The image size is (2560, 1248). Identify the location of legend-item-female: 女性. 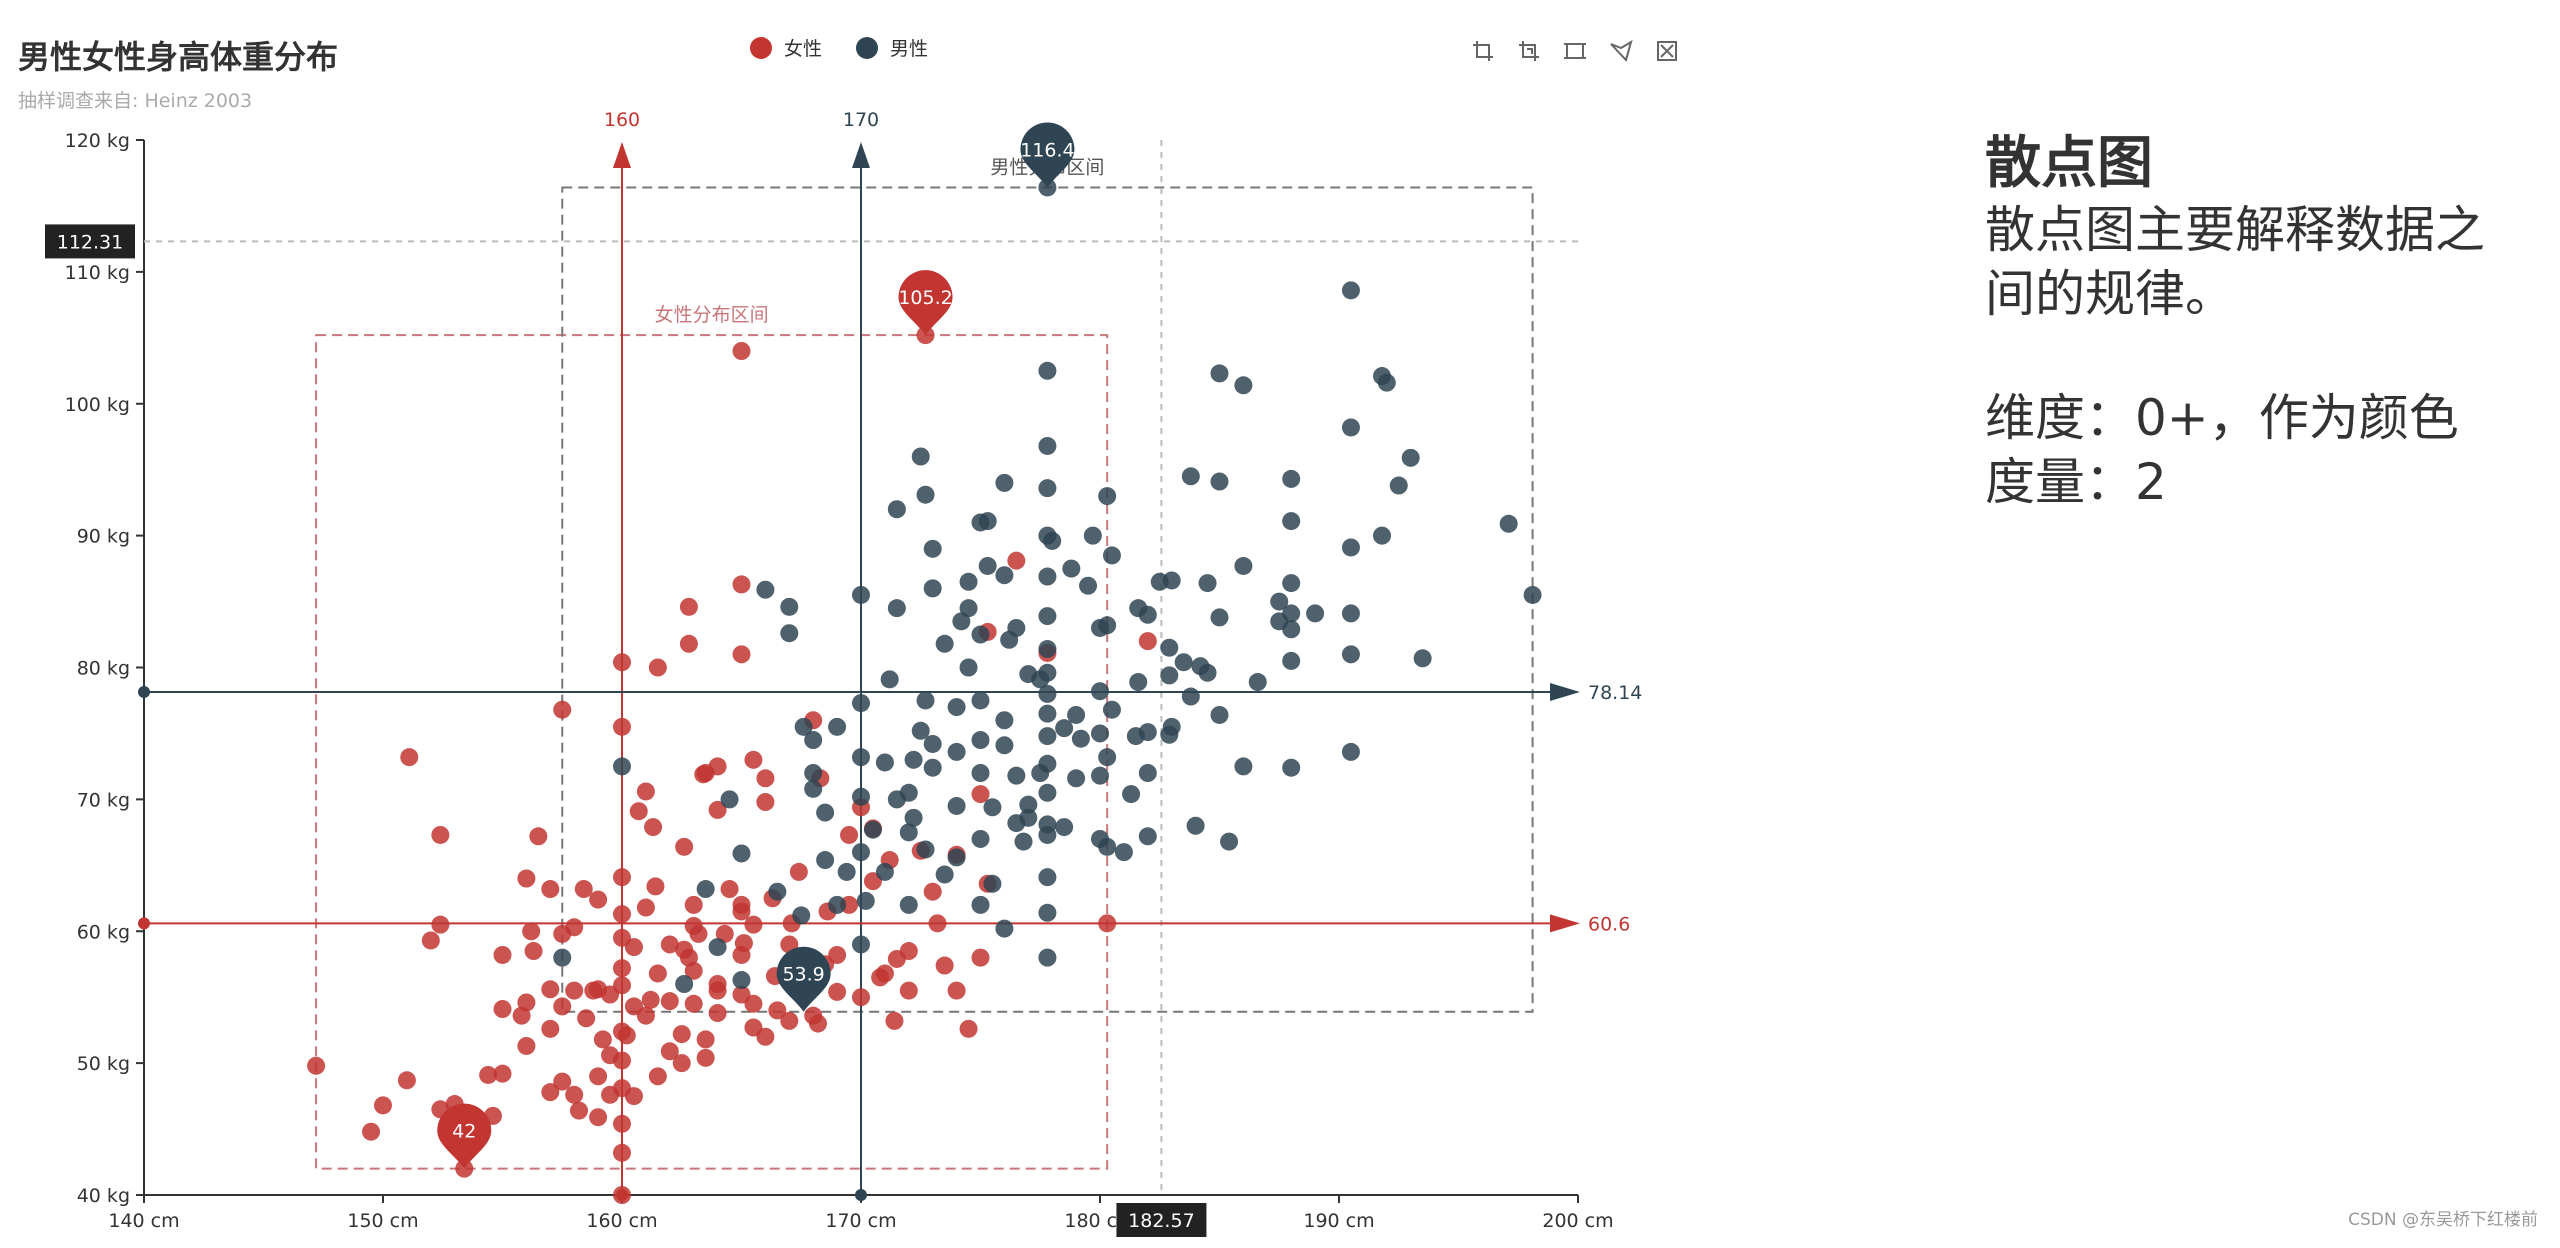
(786, 47).